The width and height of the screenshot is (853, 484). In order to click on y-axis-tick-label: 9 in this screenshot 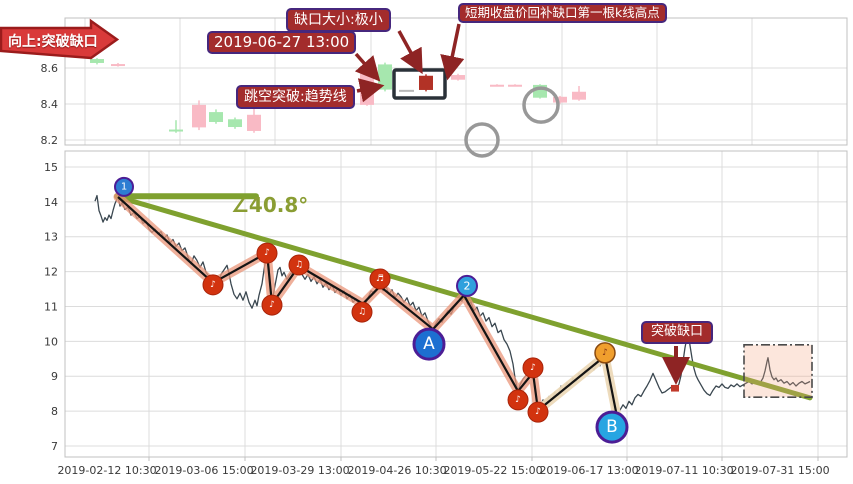, I will do `click(54, 376)`.